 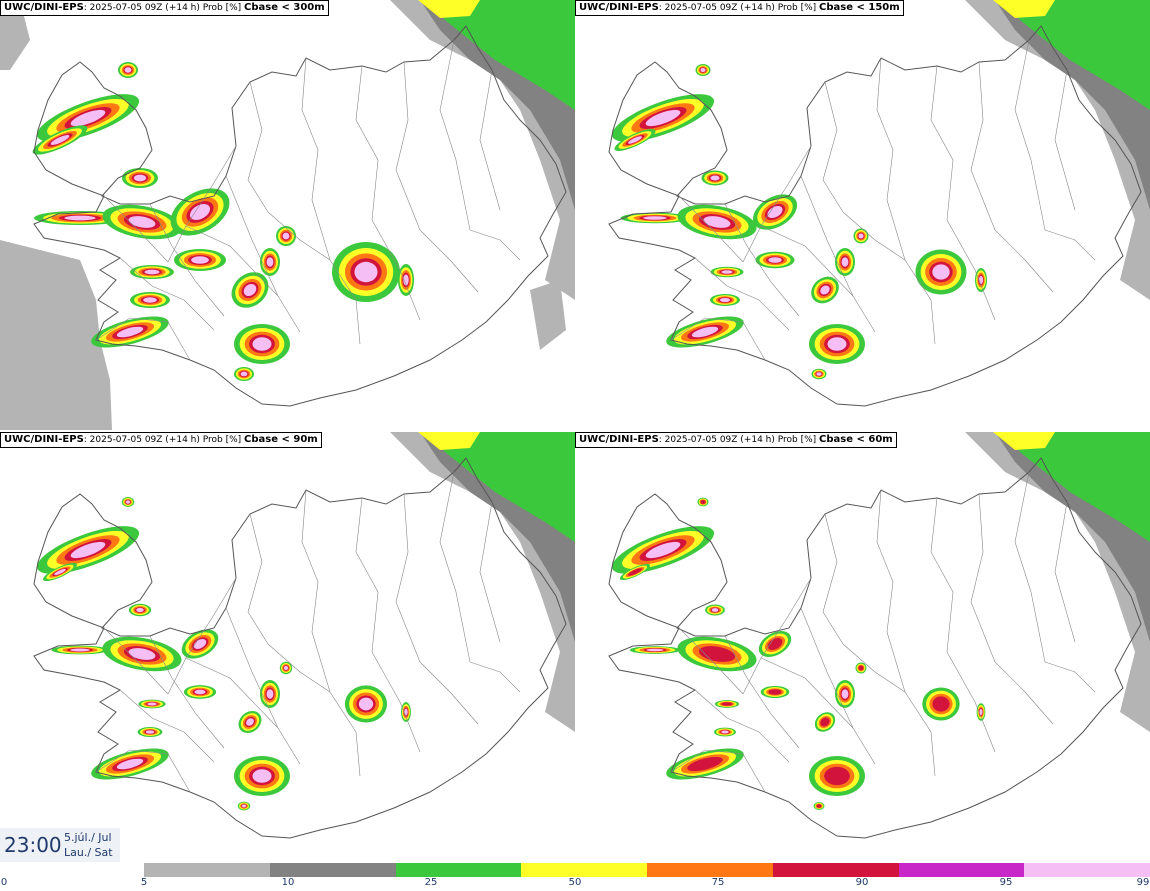 I want to click on valid-date-line2: Lau./ Sat, so click(x=88, y=852).